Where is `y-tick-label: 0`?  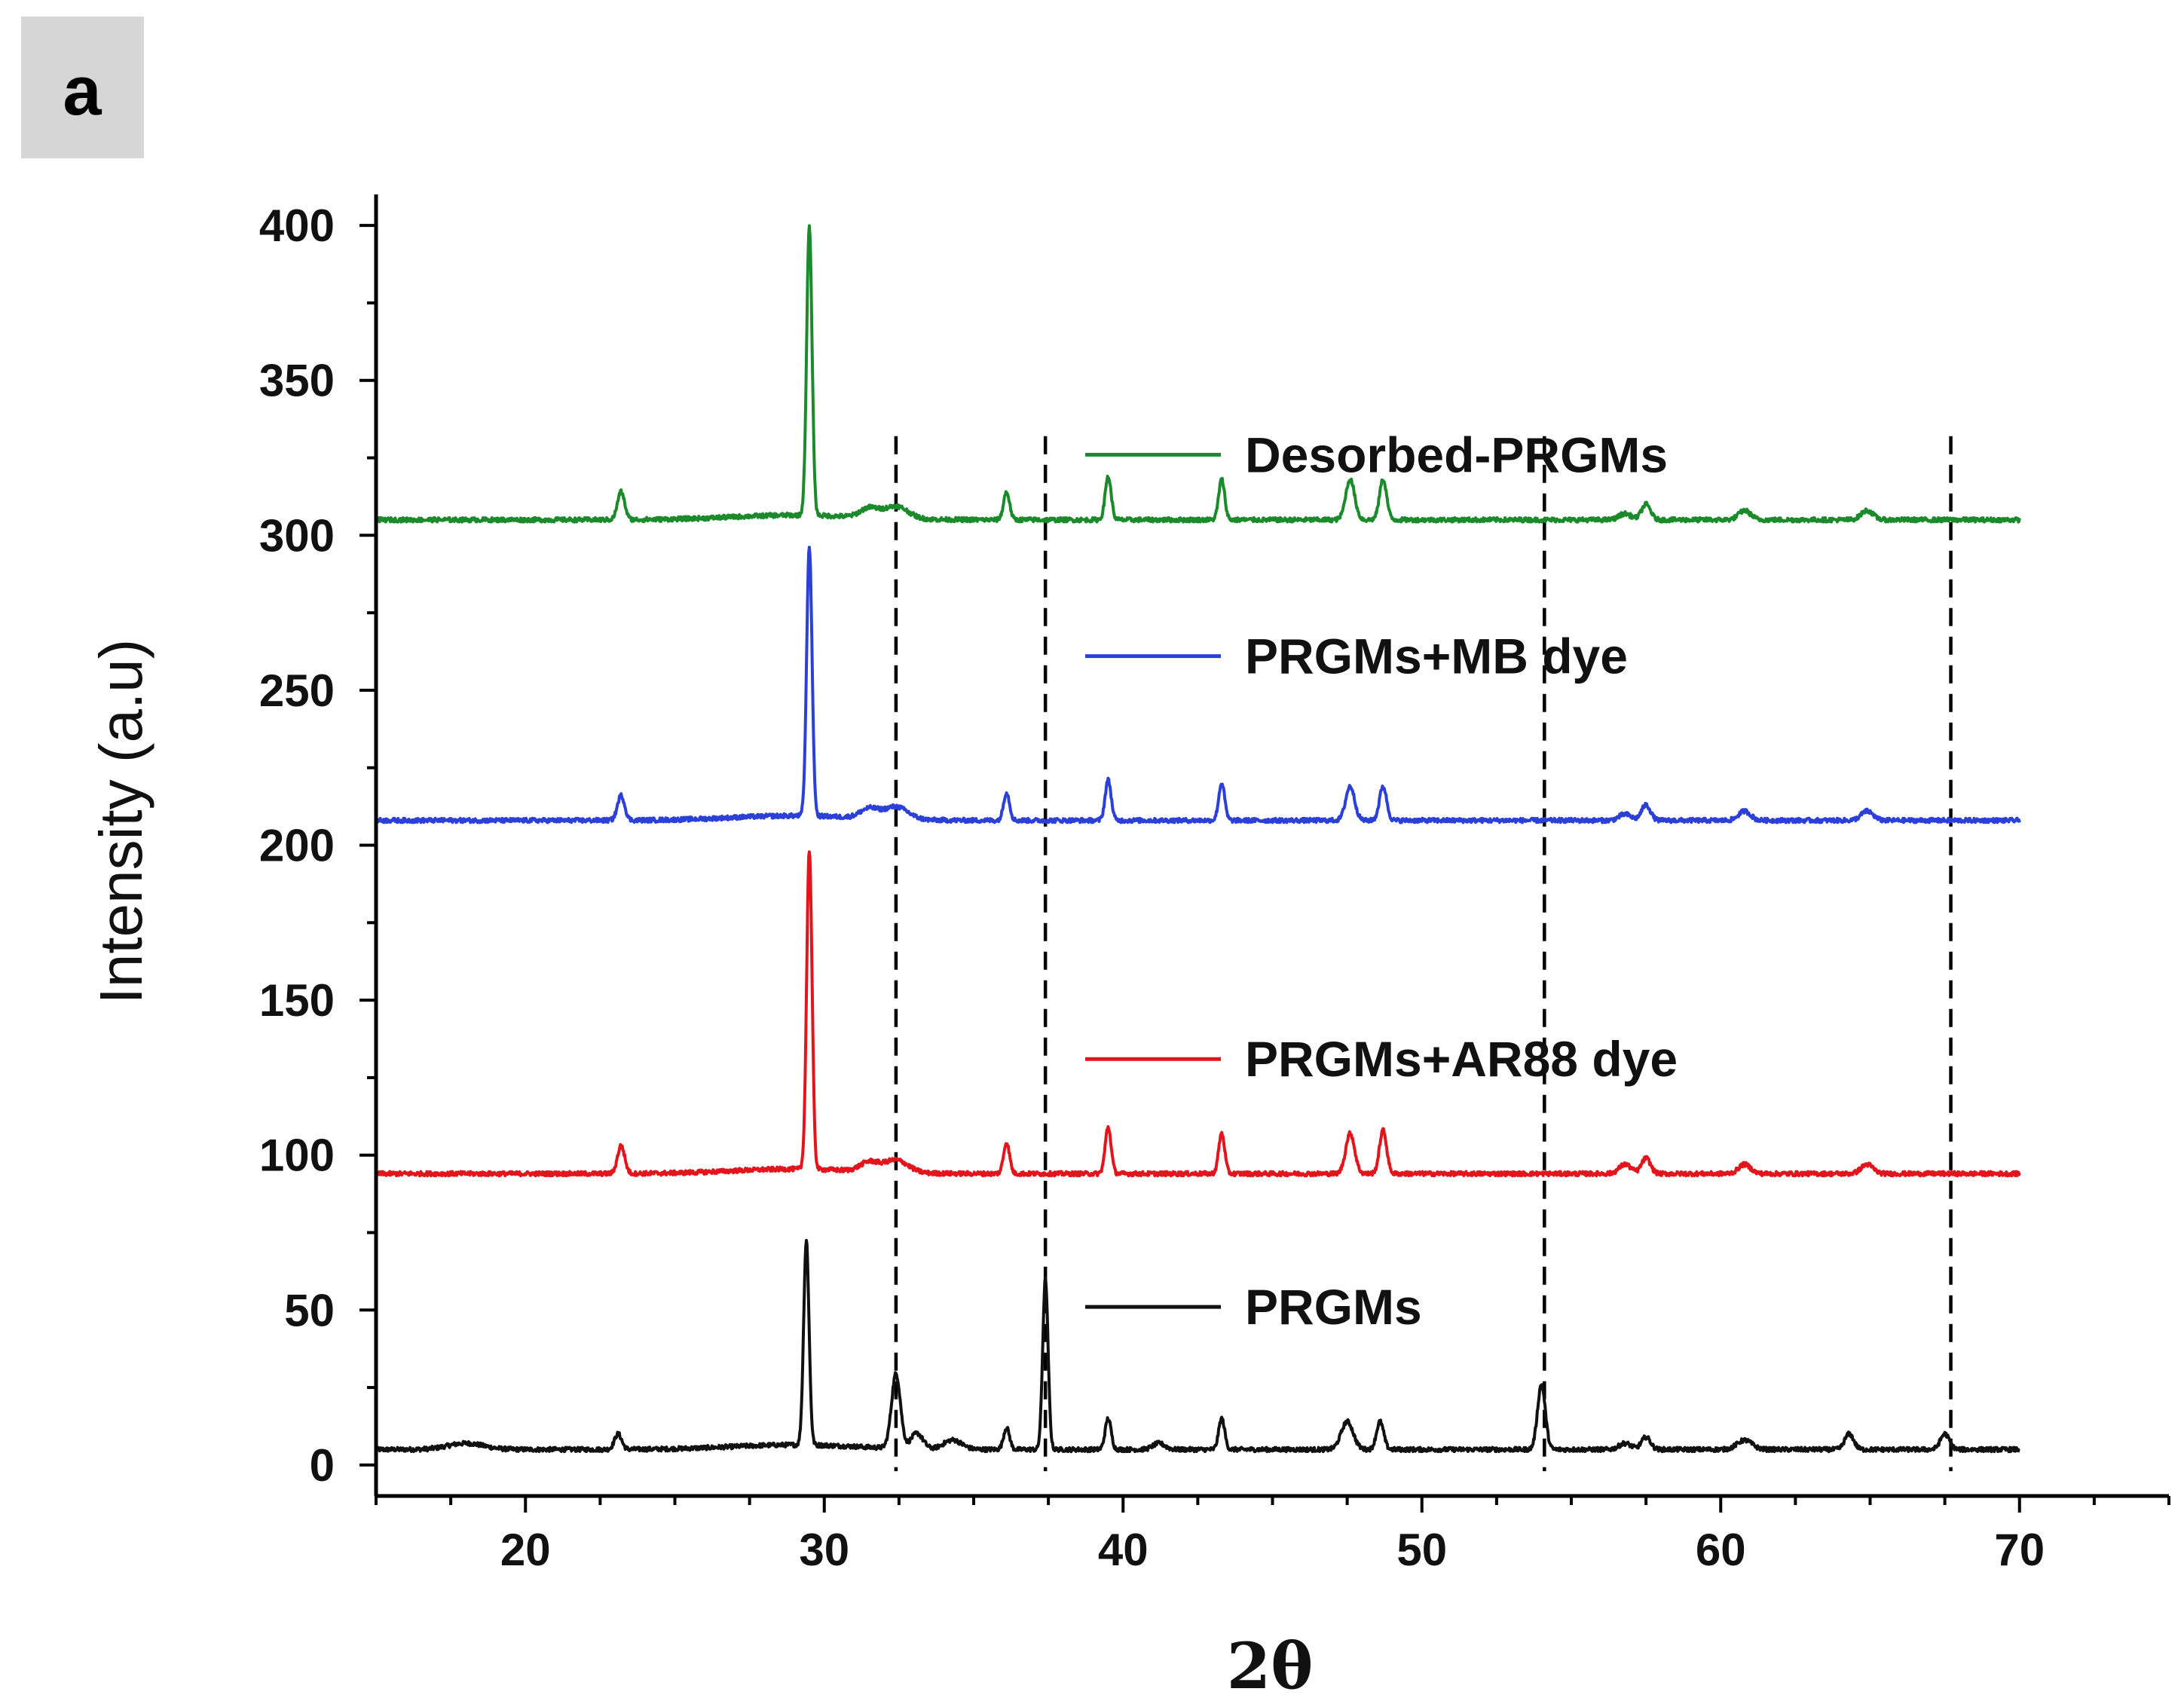
y-tick-label: 0 is located at coordinates (322, 1465).